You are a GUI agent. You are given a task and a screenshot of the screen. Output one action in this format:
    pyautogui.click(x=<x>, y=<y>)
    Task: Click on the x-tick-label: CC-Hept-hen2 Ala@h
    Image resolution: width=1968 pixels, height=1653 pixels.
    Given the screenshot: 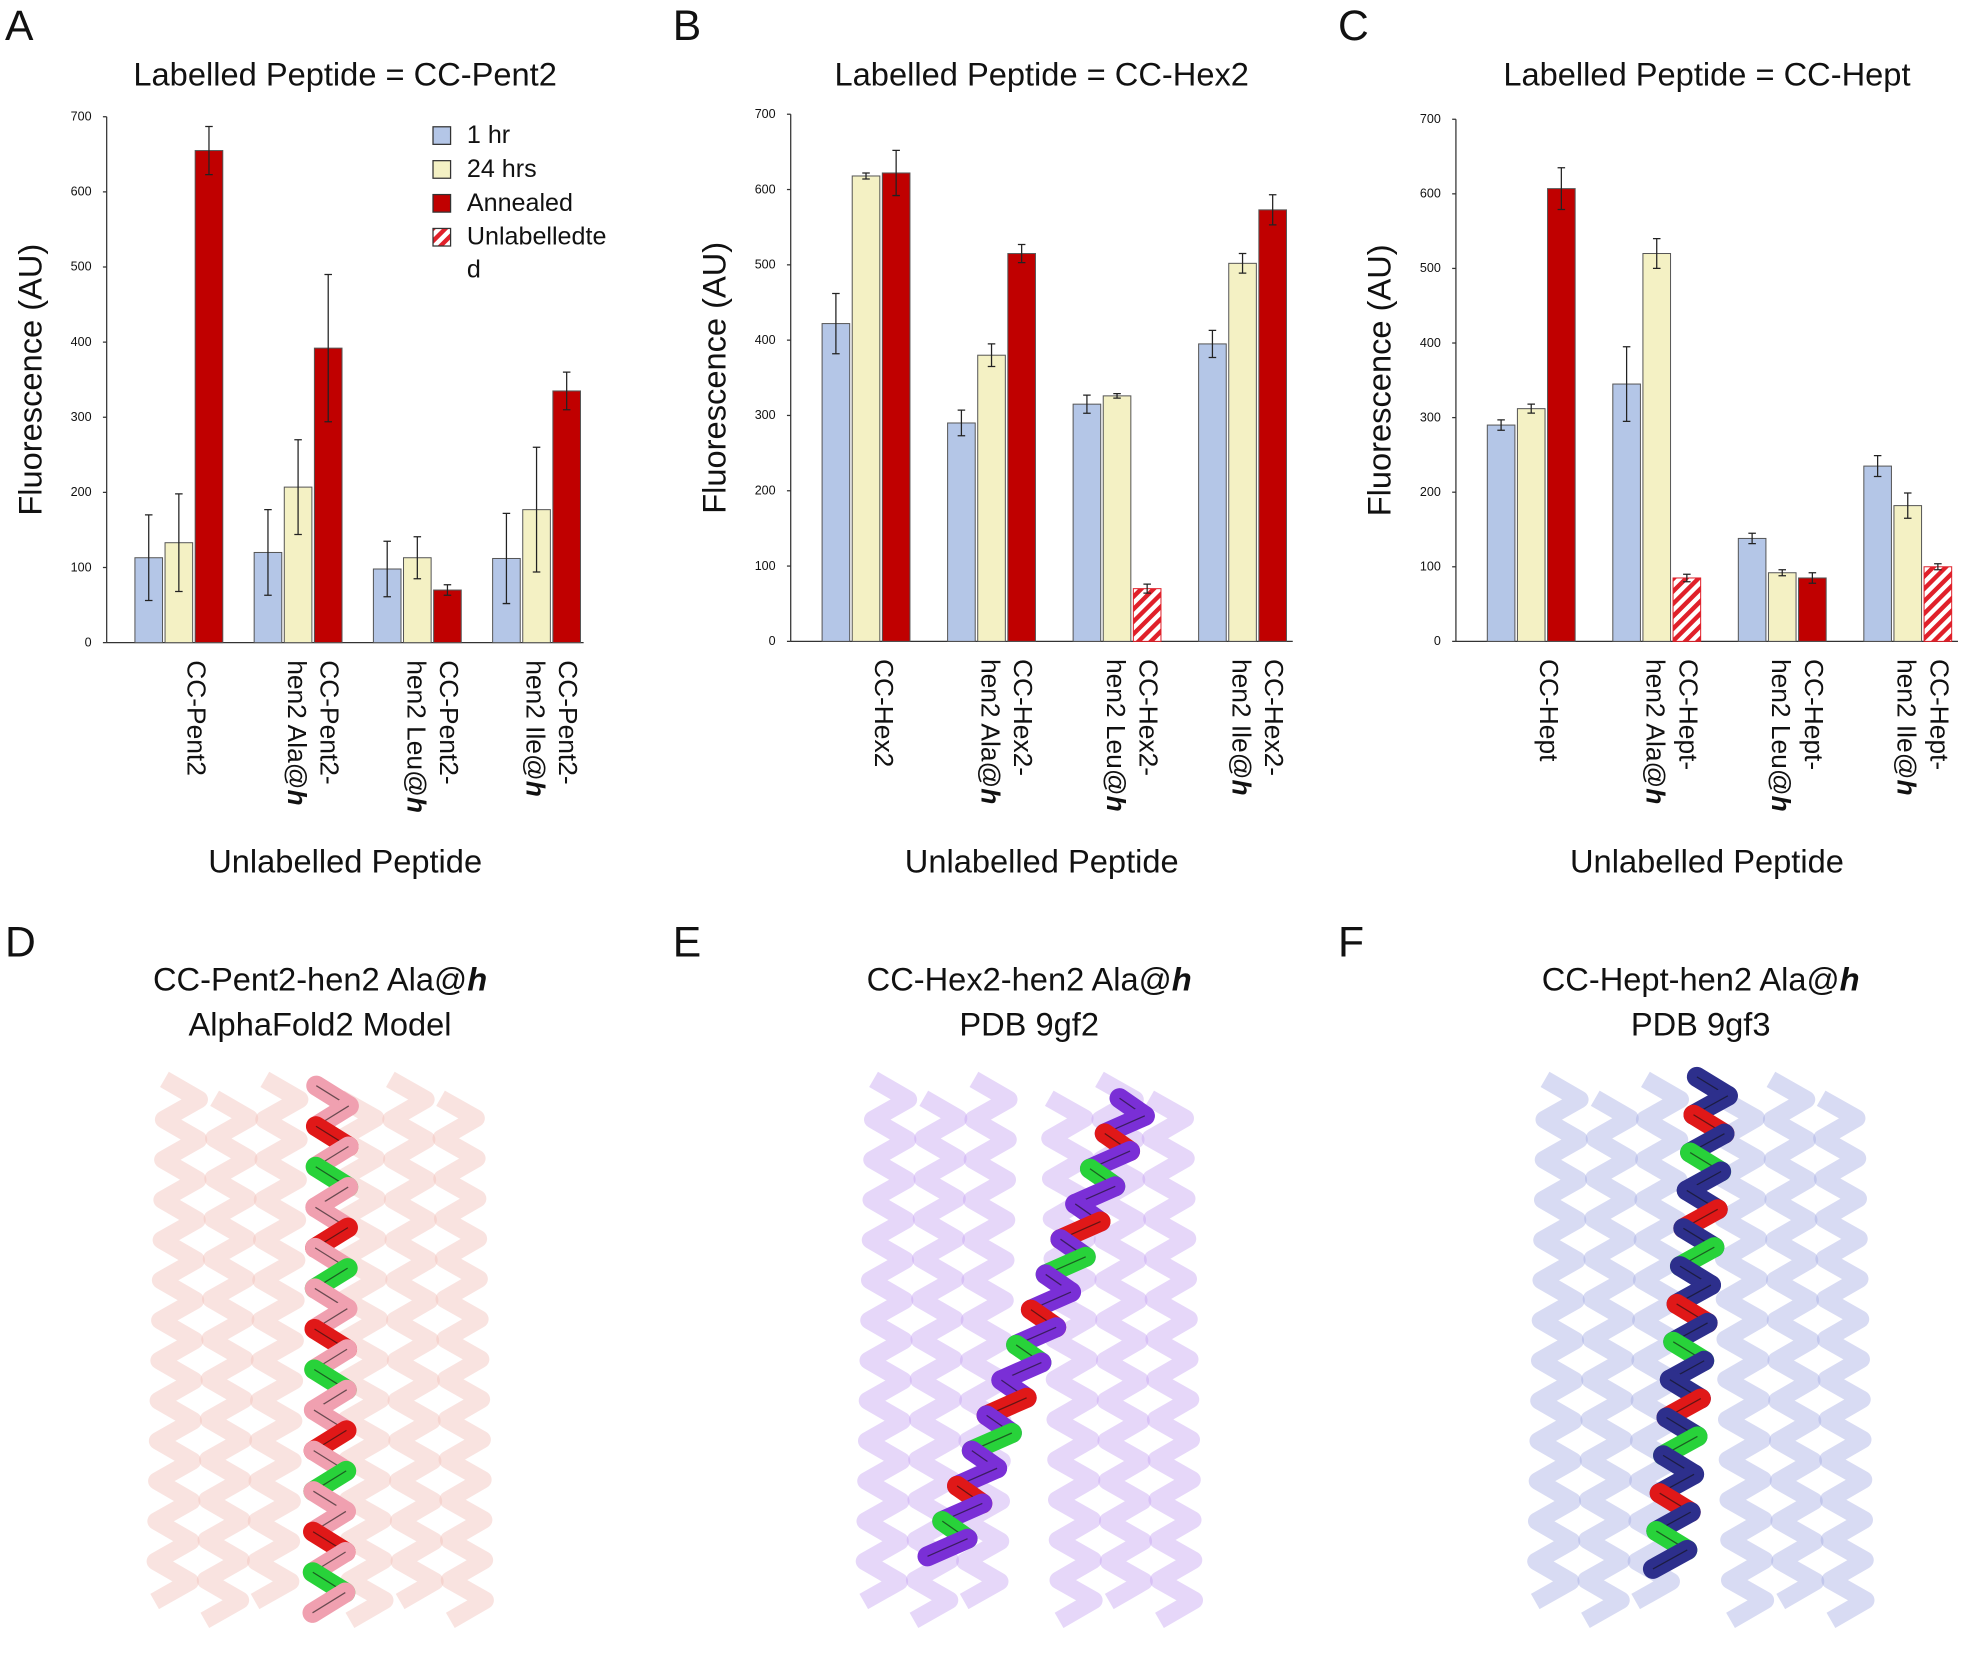 What is the action you would take?
    pyautogui.click(x=1672, y=731)
    